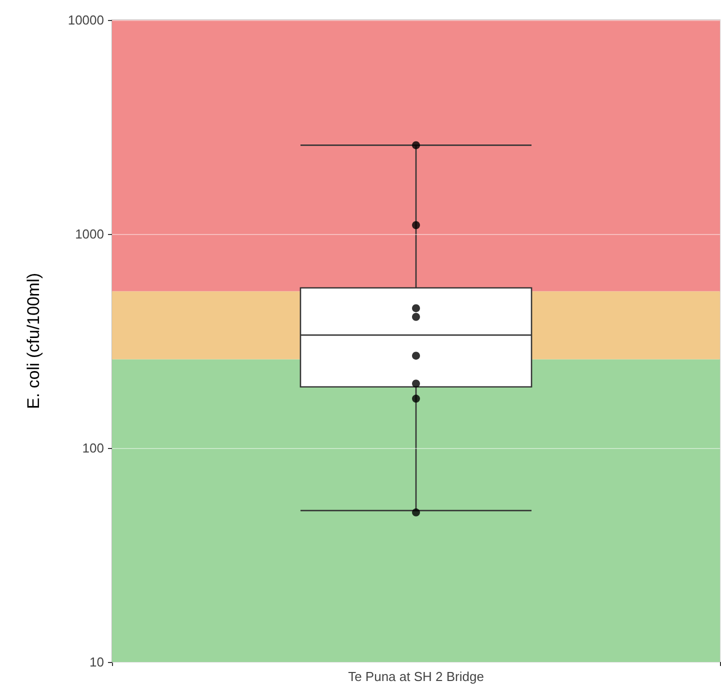  I want to click on y-tick-label: 1000, so click(89, 234).